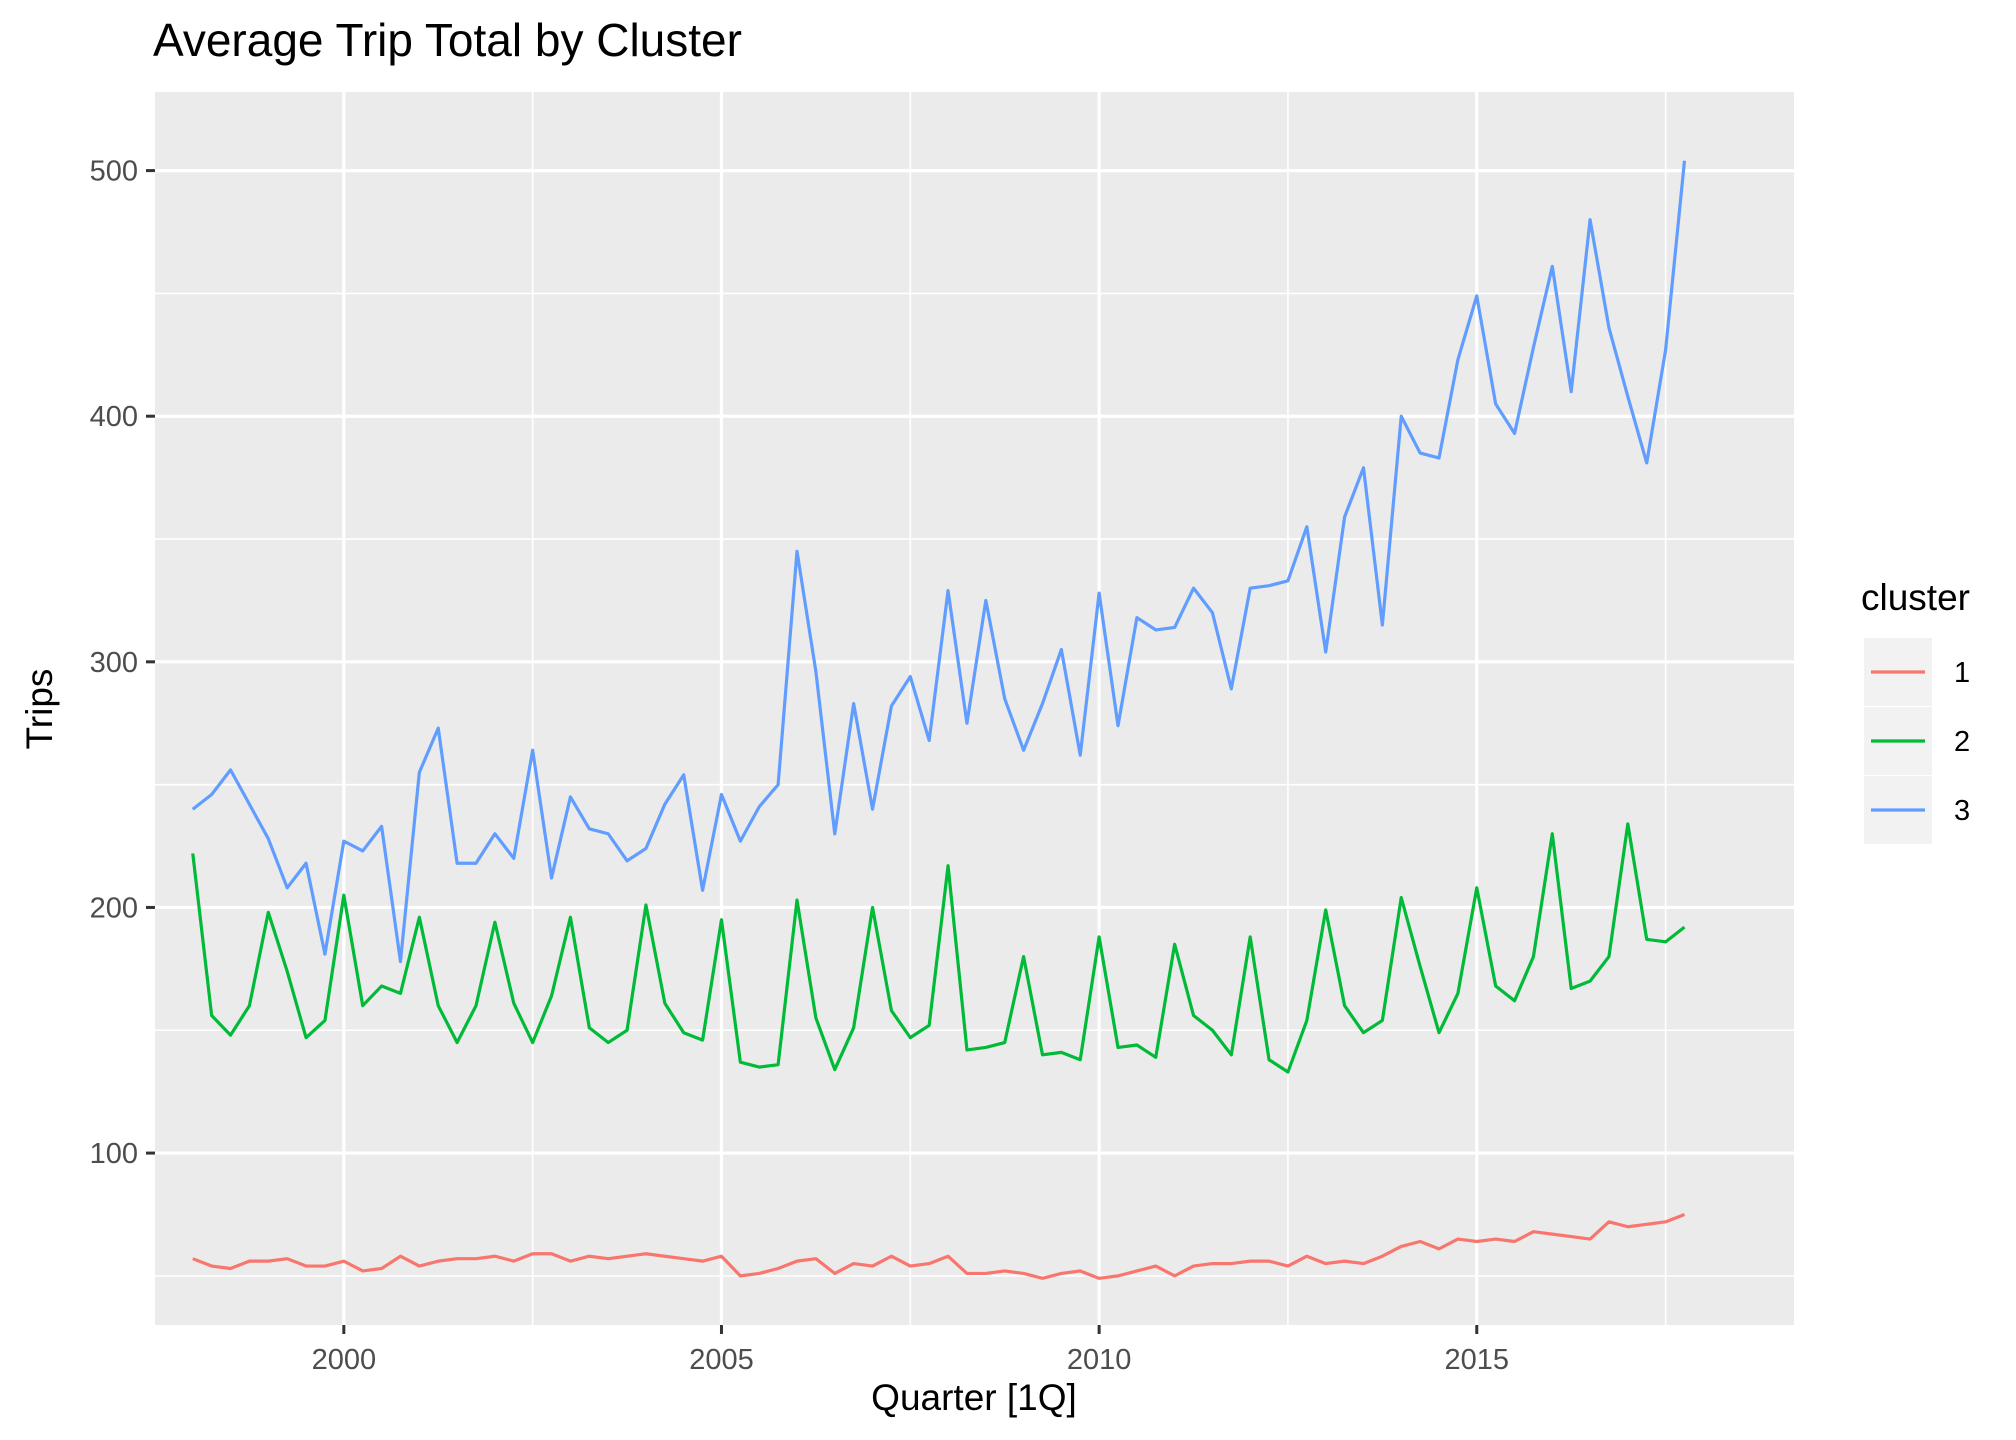 The width and height of the screenshot is (2016, 1440). Describe the element at coordinates (1477, 1360) in the screenshot. I see `x-tick-label: 2015` at that location.